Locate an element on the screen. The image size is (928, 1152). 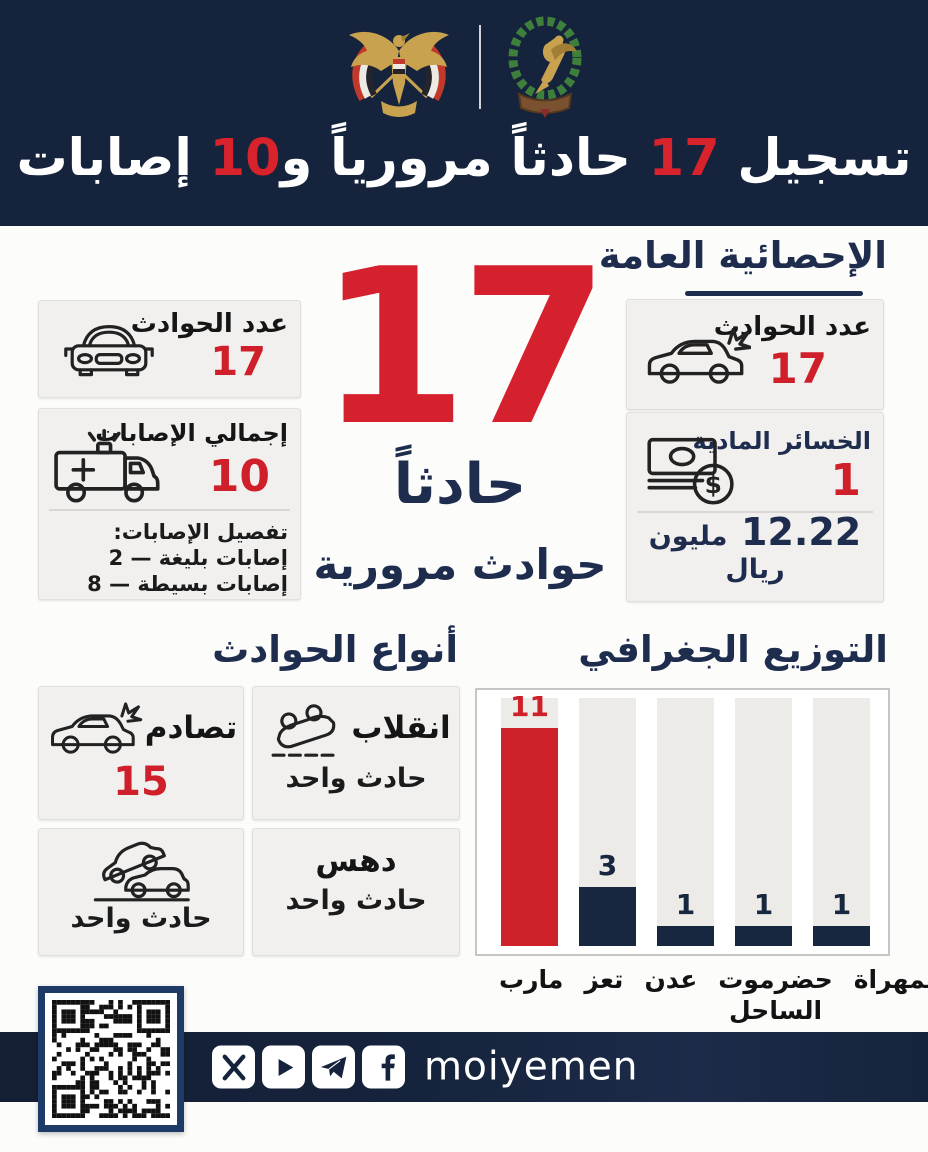
losses-amount: 12.22 مليون ريال is located at coordinates (755, 547).